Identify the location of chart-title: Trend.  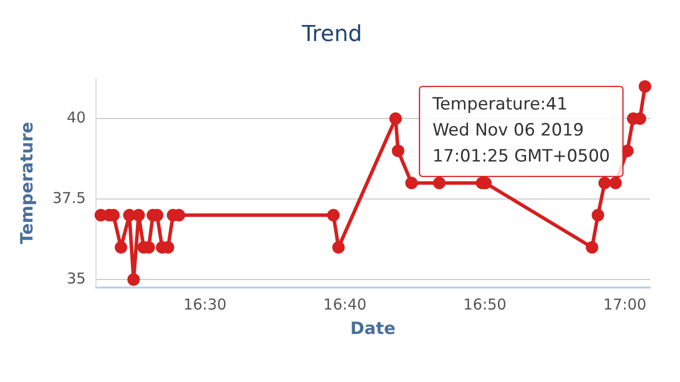
(331, 34).